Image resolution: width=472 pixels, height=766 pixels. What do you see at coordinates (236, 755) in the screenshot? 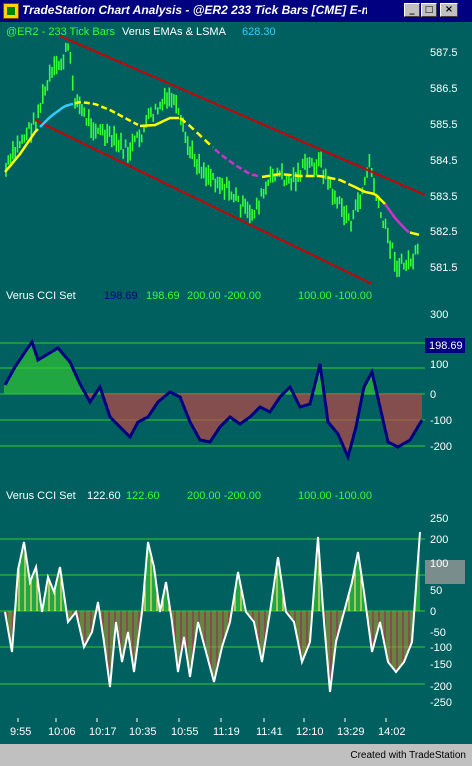
I see `footer-bar: Created with TradeStation` at bounding box center [236, 755].